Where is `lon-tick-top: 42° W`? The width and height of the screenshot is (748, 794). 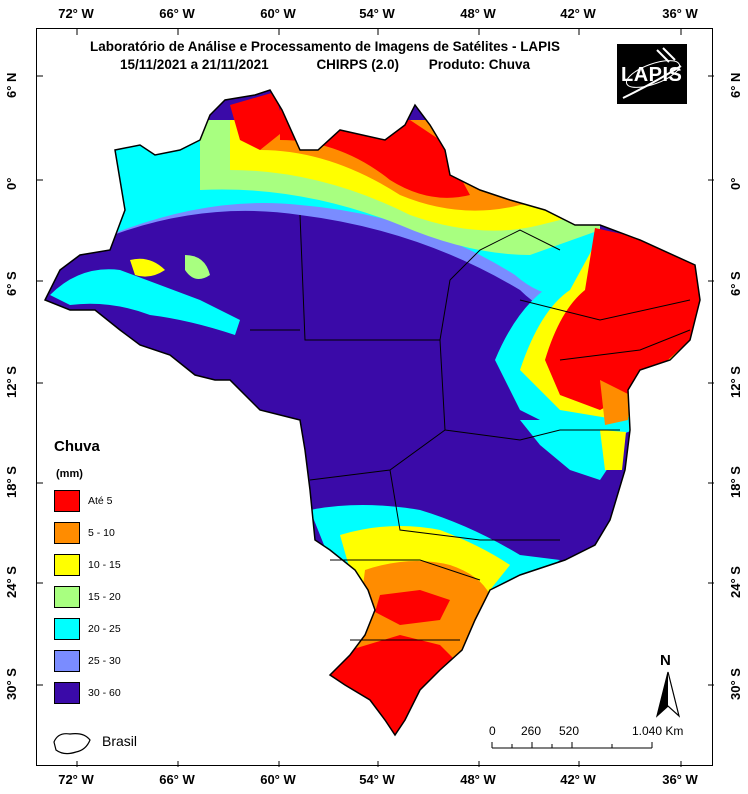
lon-tick-top: 42° W is located at coordinates (578, 13).